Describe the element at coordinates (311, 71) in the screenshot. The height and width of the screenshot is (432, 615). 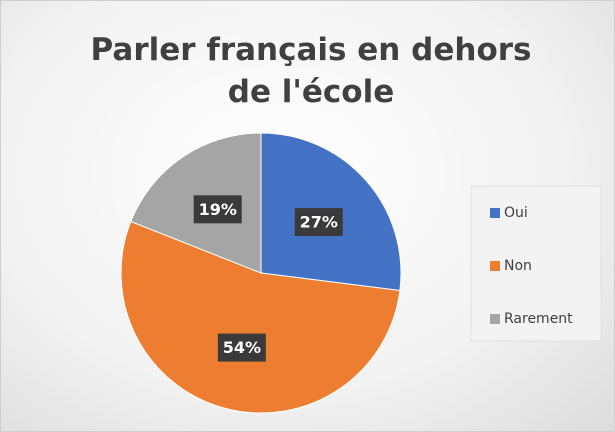
I see `chart-title: Parler français en dehors de l'école` at that location.